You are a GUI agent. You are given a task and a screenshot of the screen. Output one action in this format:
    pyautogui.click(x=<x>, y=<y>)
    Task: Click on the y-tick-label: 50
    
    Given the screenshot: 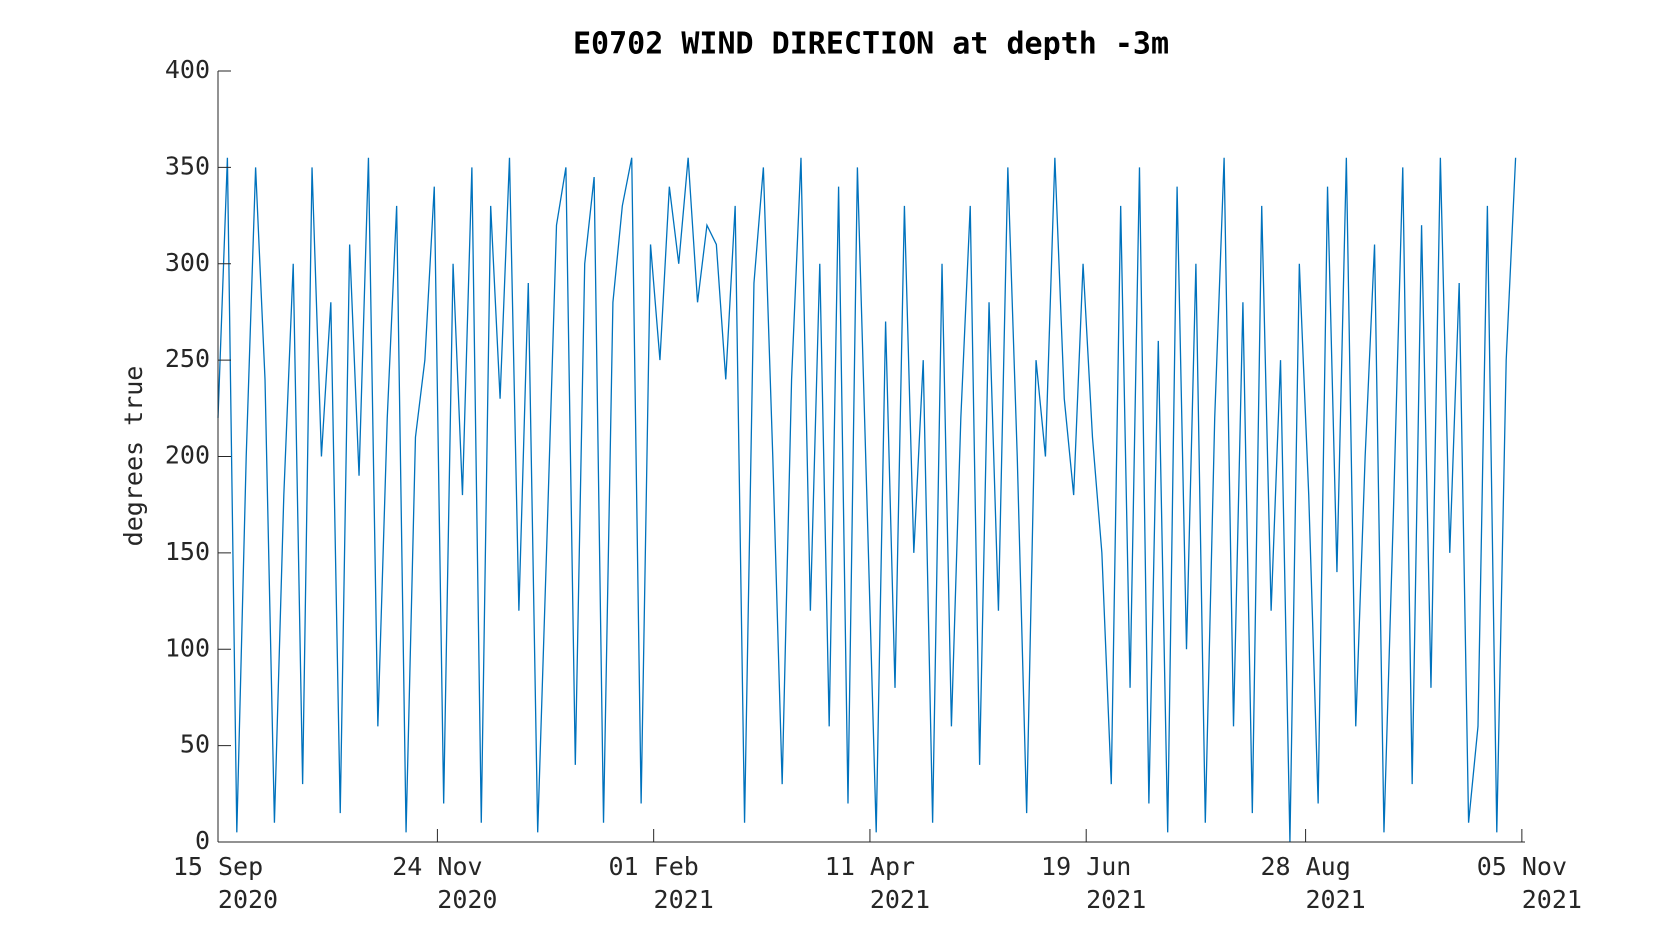 What is the action you would take?
    pyautogui.click(x=195, y=744)
    